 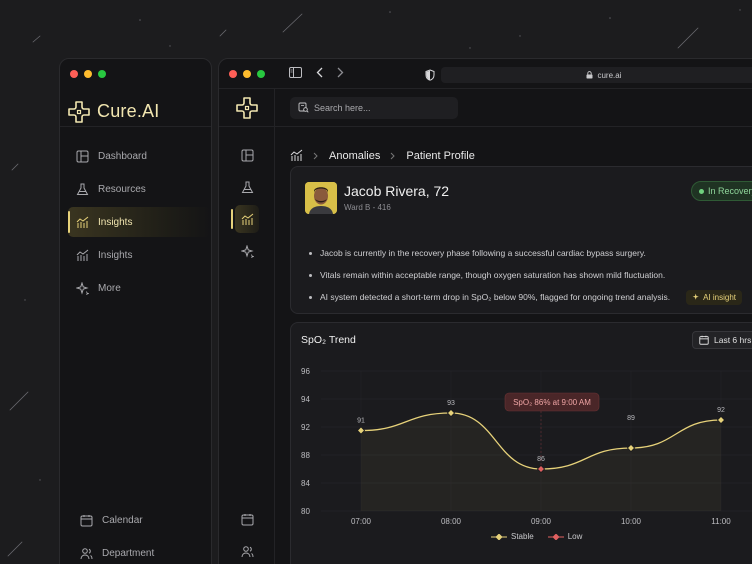 I want to click on ai-insight-badge: AI insight, so click(x=714, y=297).